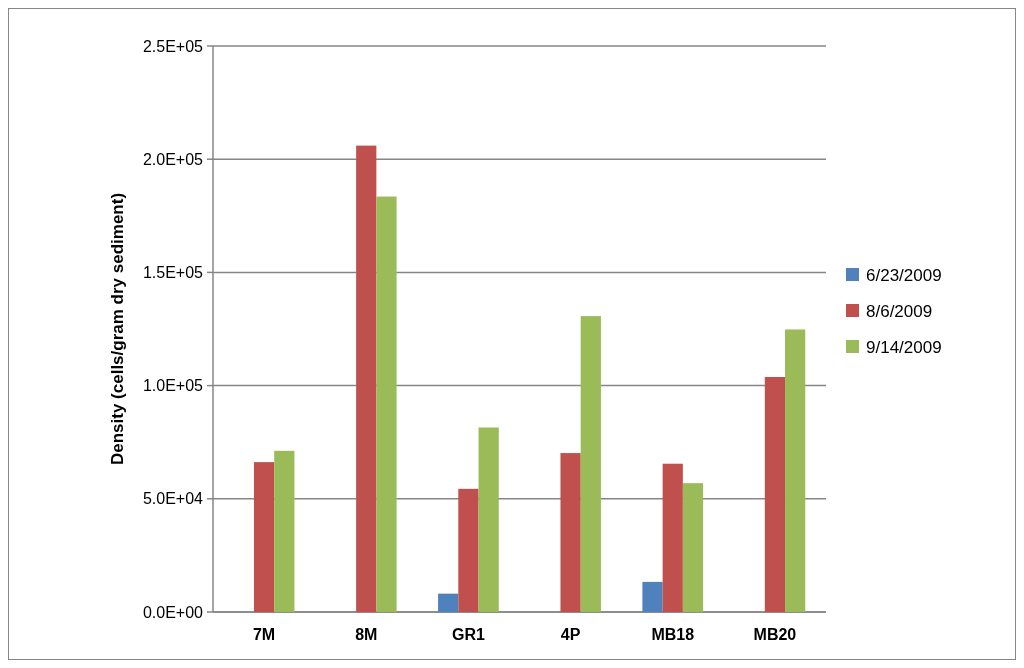 The width and height of the screenshot is (1024, 668). What do you see at coordinates (264, 634) in the screenshot?
I see `x-tick-label: 7M` at bounding box center [264, 634].